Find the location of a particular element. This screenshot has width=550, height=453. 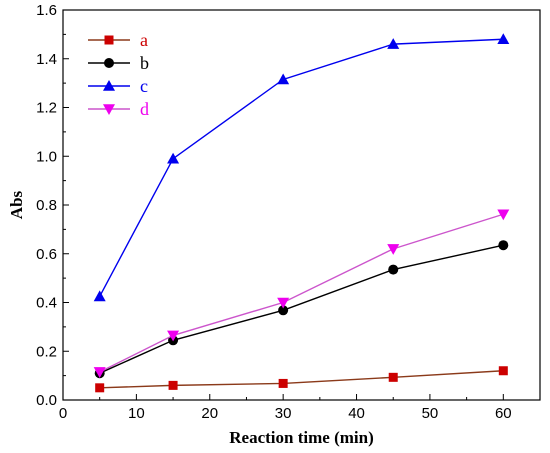

x-tick-label: 0 is located at coordinates (63, 413).